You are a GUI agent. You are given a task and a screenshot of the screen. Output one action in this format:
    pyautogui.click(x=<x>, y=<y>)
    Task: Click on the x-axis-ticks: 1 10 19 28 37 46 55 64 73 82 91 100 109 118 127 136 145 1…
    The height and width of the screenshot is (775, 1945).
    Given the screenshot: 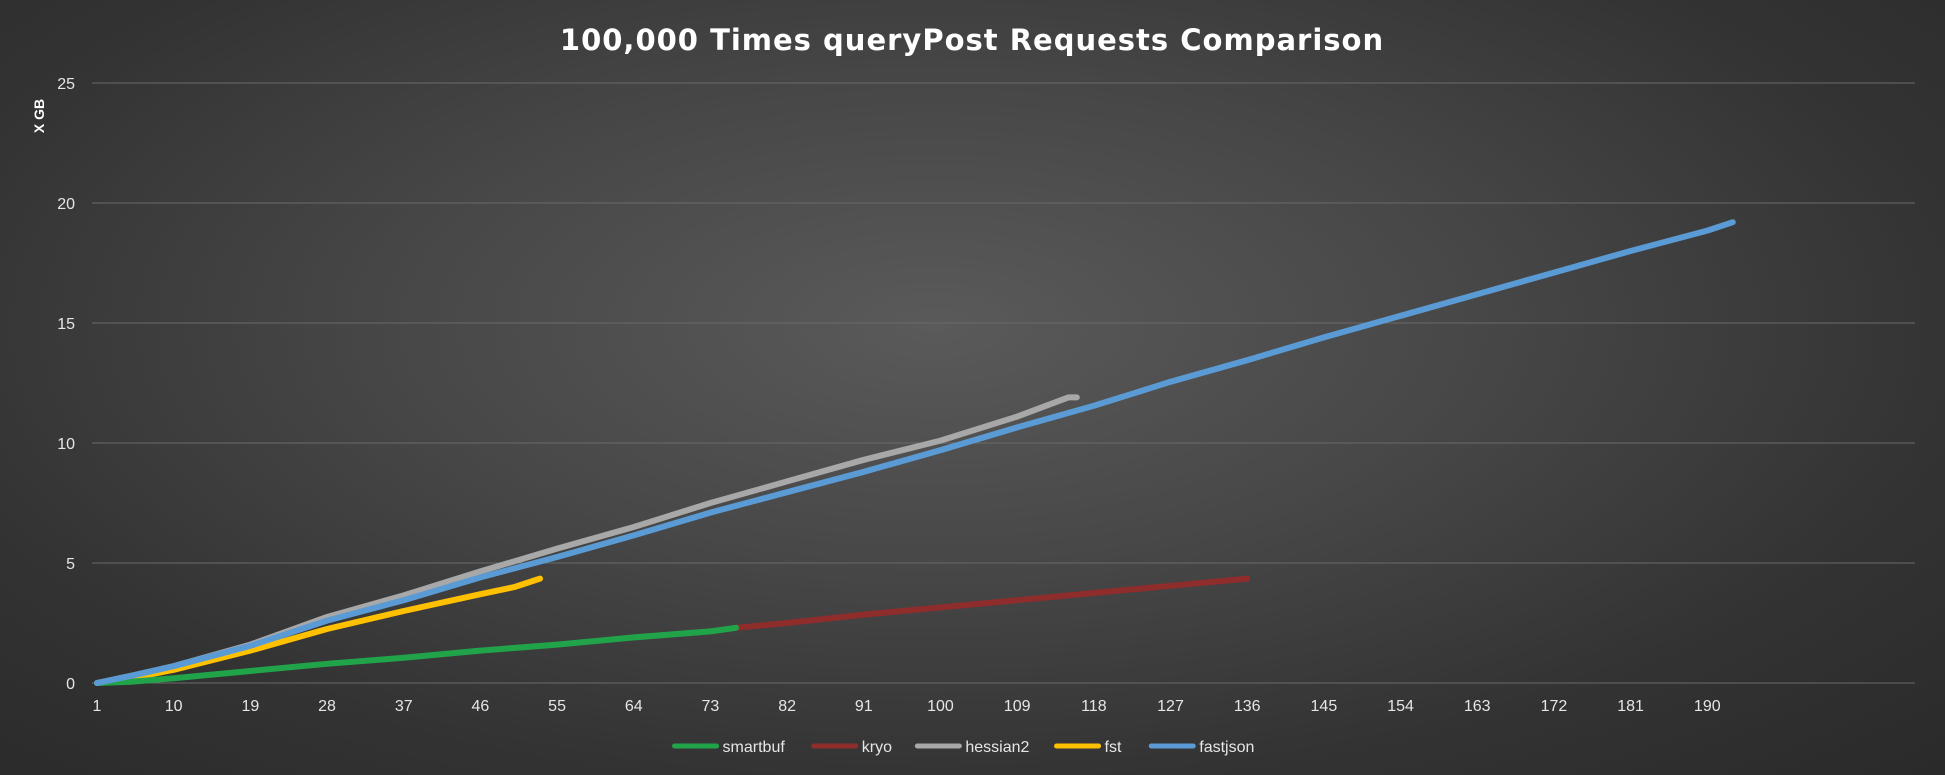 What is the action you would take?
    pyautogui.click(x=907, y=706)
    